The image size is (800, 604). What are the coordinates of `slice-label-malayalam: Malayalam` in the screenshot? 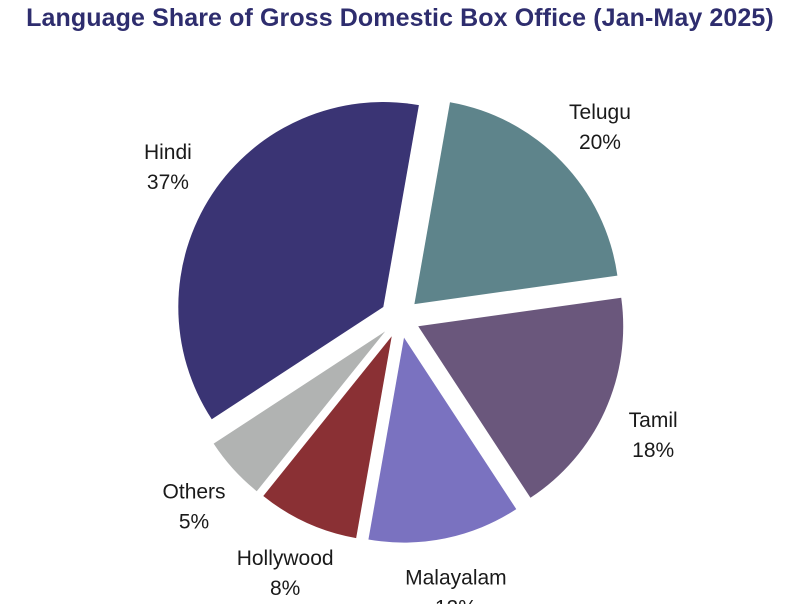 It's located at (456, 577).